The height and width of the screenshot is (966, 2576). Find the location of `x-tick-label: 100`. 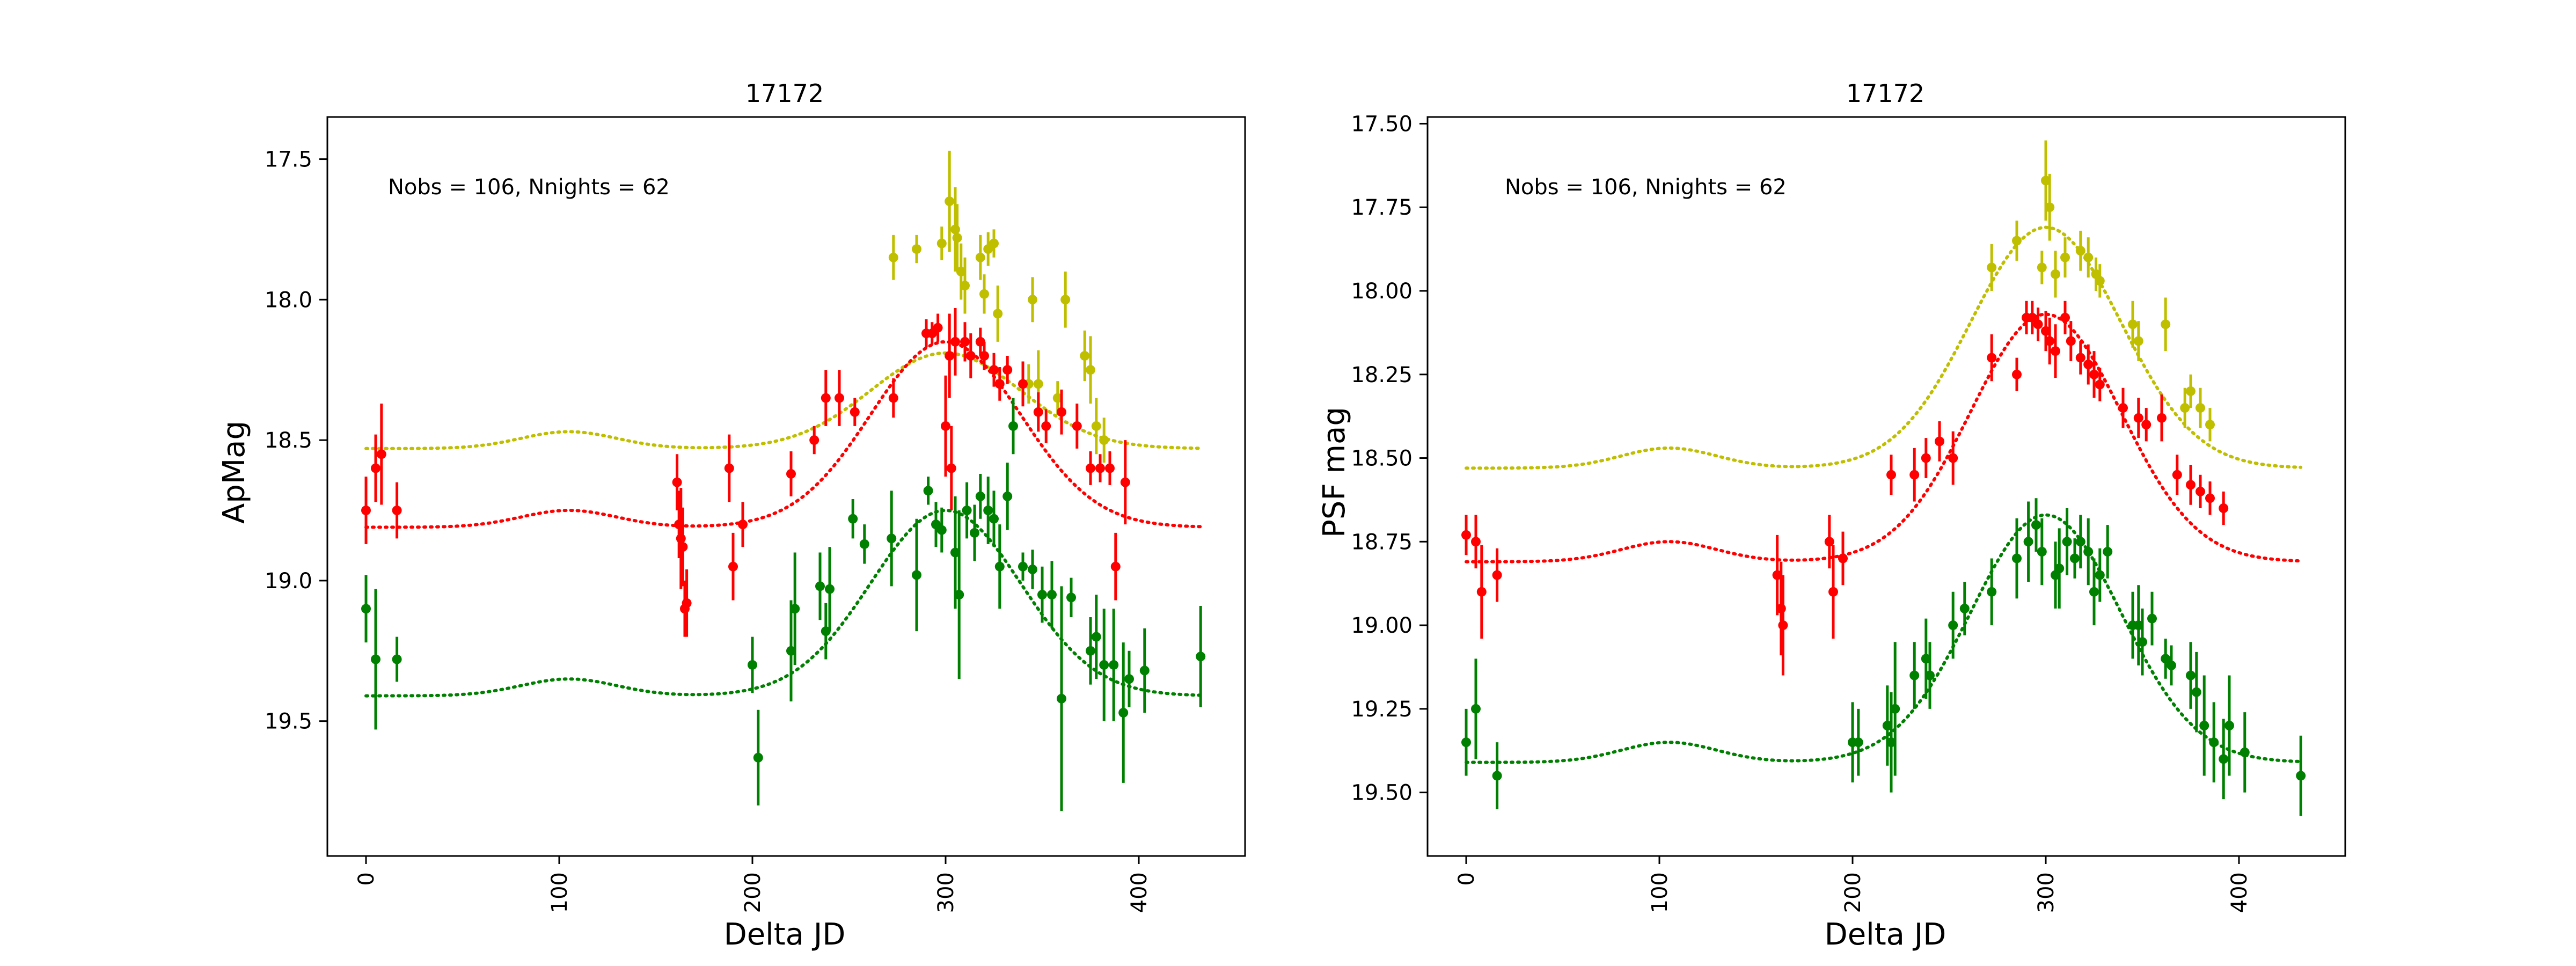

x-tick-label: 100 is located at coordinates (559, 892).